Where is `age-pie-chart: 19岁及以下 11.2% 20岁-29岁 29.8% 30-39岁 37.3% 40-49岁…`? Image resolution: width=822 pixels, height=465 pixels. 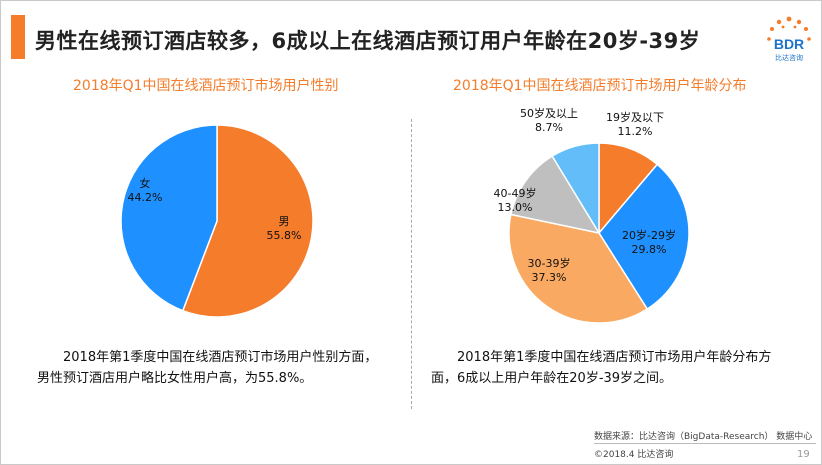 age-pie-chart: 19岁及以下 11.2% 20岁-29岁 29.8% 30-39岁 37.3% 40-49岁… is located at coordinates (592, 215).